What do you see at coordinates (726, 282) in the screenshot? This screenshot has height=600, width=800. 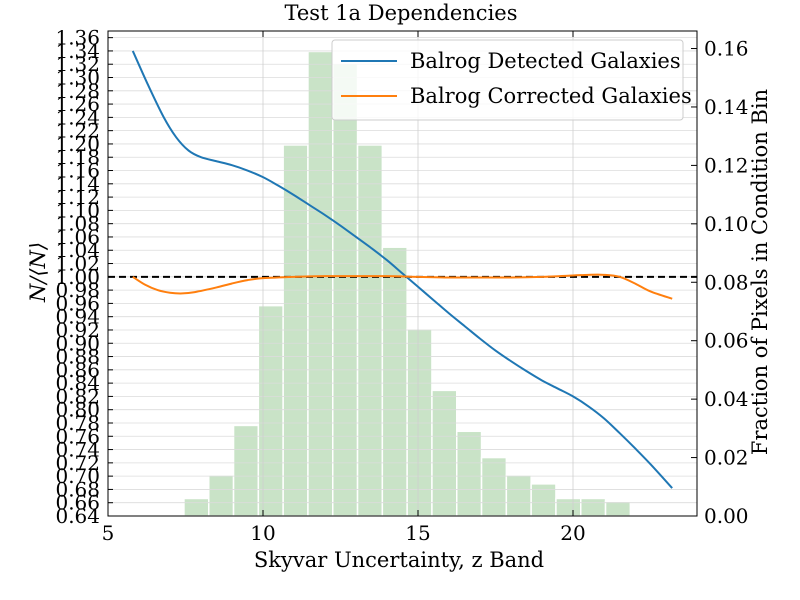 I see `y2-tick-label-5: 0.08` at bounding box center [726, 282].